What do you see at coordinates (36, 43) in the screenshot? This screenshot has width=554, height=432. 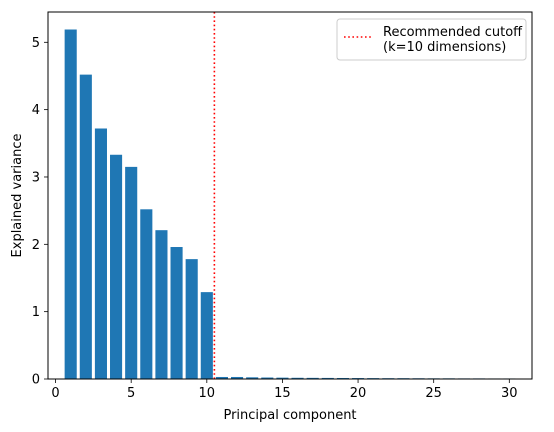 I see `y-tick-label: 5` at bounding box center [36, 43].